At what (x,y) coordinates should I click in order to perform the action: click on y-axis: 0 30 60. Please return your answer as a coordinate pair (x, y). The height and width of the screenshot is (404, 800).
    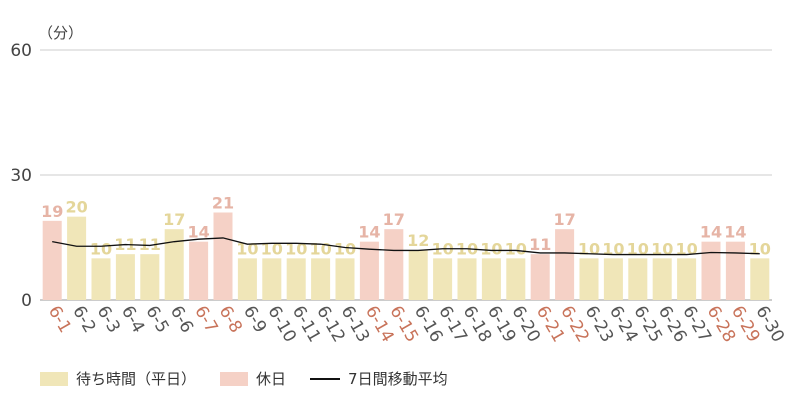
    Looking at the image, I should click on (21, 176).